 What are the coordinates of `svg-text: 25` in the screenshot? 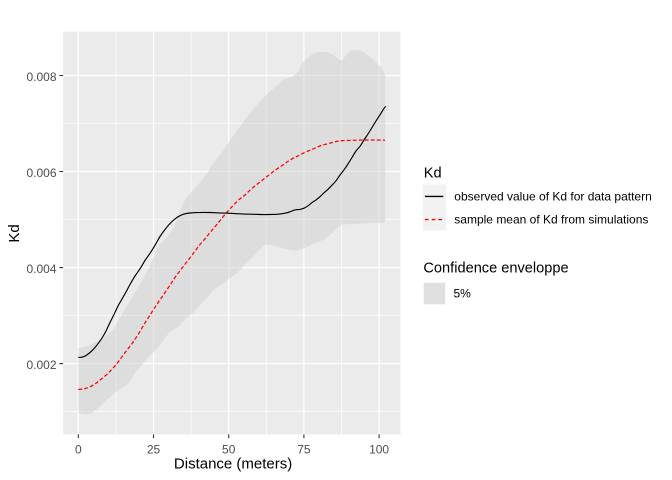 It's located at (154, 450).